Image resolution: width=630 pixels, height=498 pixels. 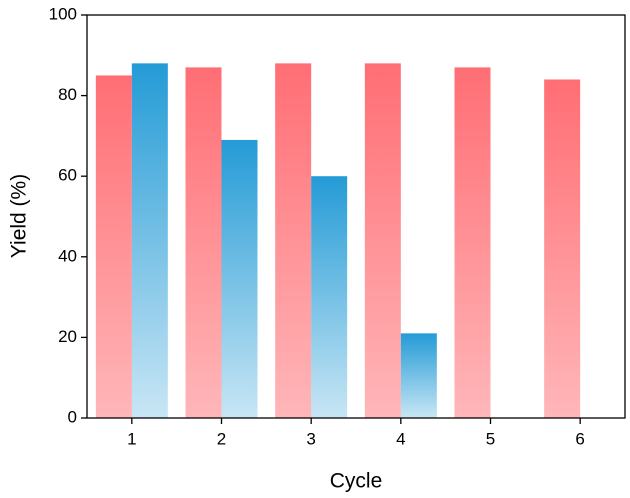 What do you see at coordinates (131, 438) in the screenshot?
I see `x-tick-label: 1` at bounding box center [131, 438].